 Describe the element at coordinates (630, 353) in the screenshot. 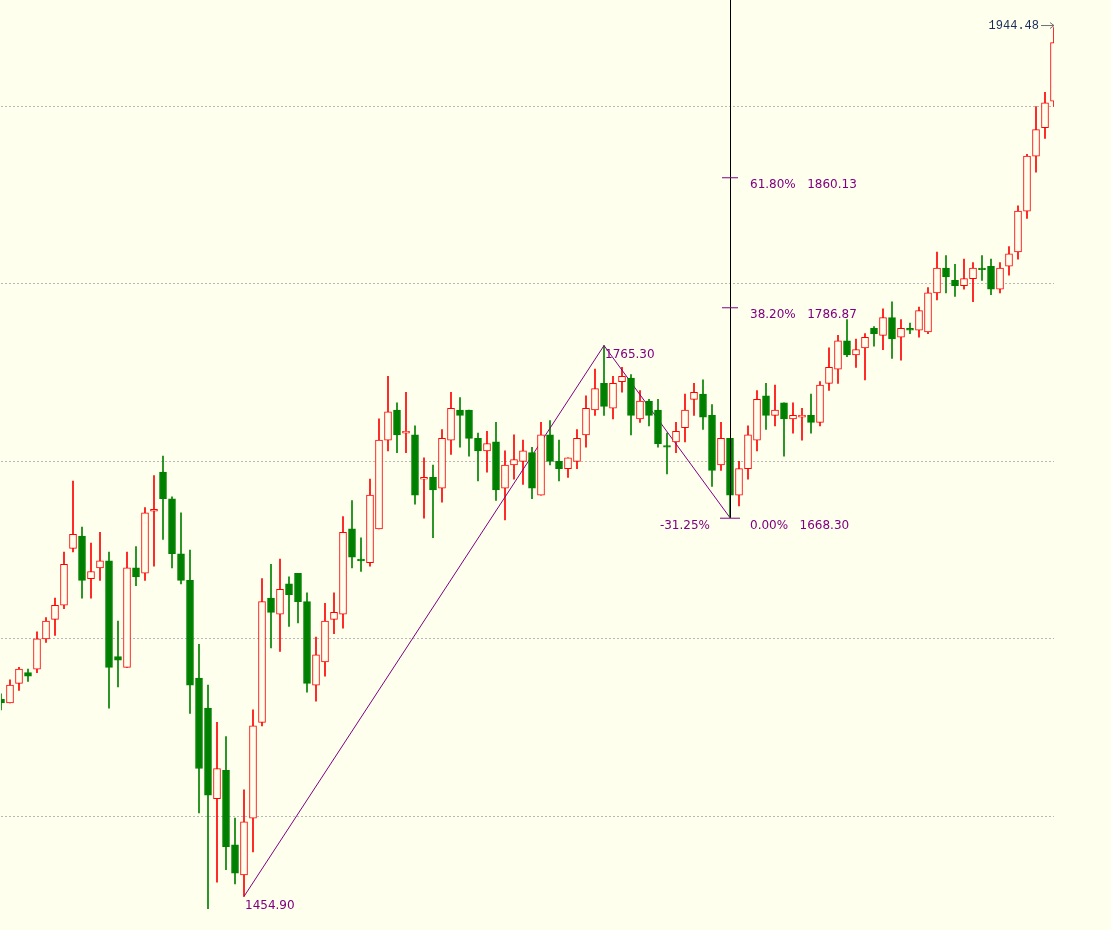

I see `data-label: 1765.30` at that location.